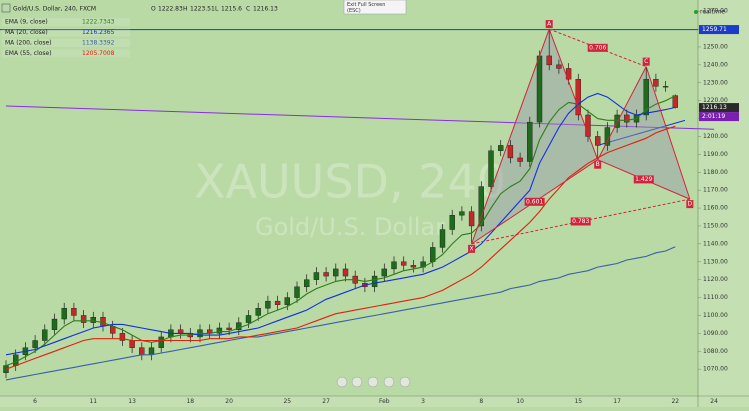 Image resolution: width=749 pixels, height=411 pixels. What do you see at coordinates (132, 401) in the screenshot?
I see `x-tick-label: 13` at bounding box center [132, 401].